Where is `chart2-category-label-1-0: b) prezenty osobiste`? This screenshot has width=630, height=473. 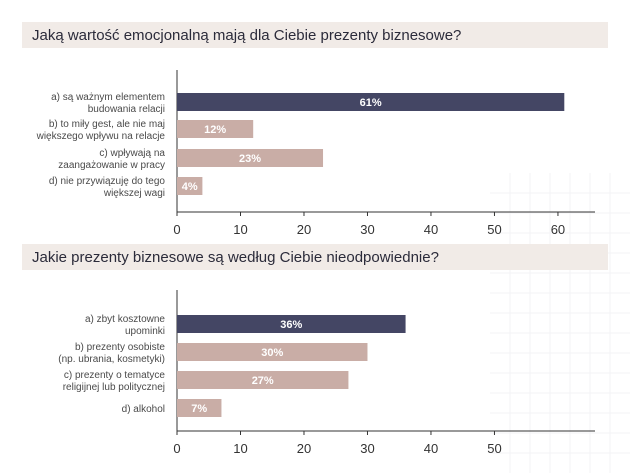 chart2-category-label-1-0: b) prezenty osobiste is located at coordinates (120, 347).